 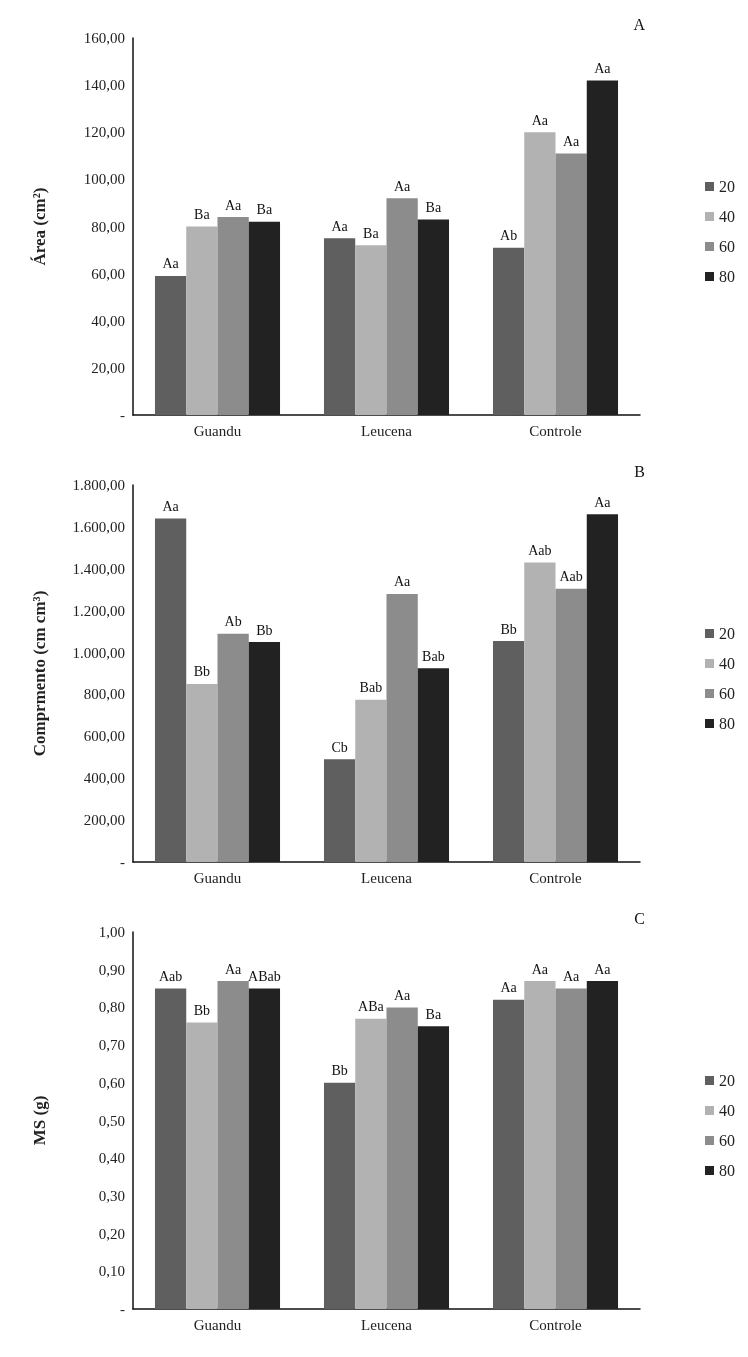 I want to click on text: B, so click(x=639, y=471).